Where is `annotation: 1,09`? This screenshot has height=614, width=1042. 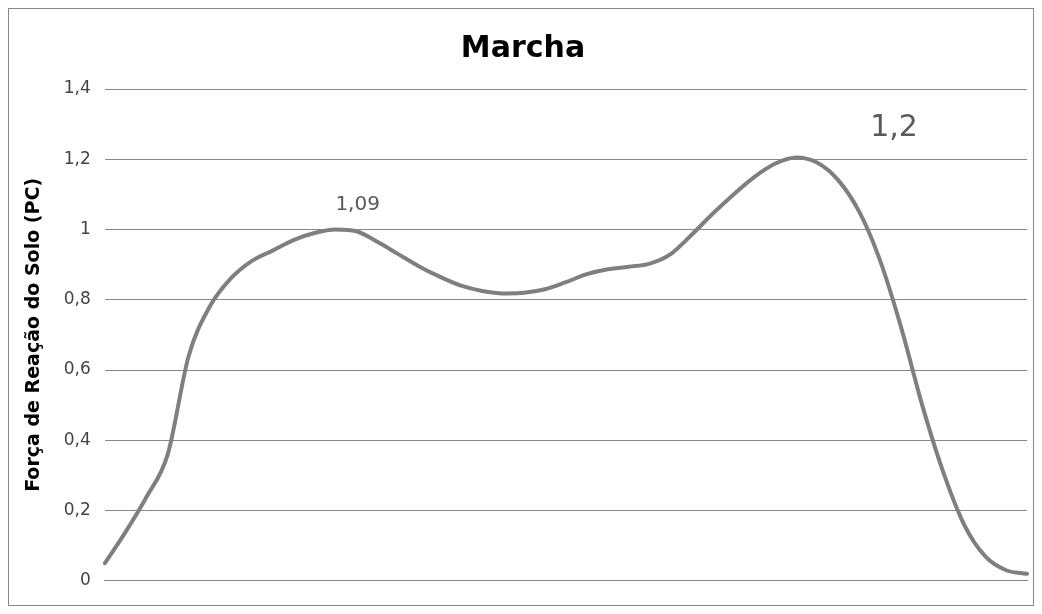 annotation: 1,09 is located at coordinates (357, 202).